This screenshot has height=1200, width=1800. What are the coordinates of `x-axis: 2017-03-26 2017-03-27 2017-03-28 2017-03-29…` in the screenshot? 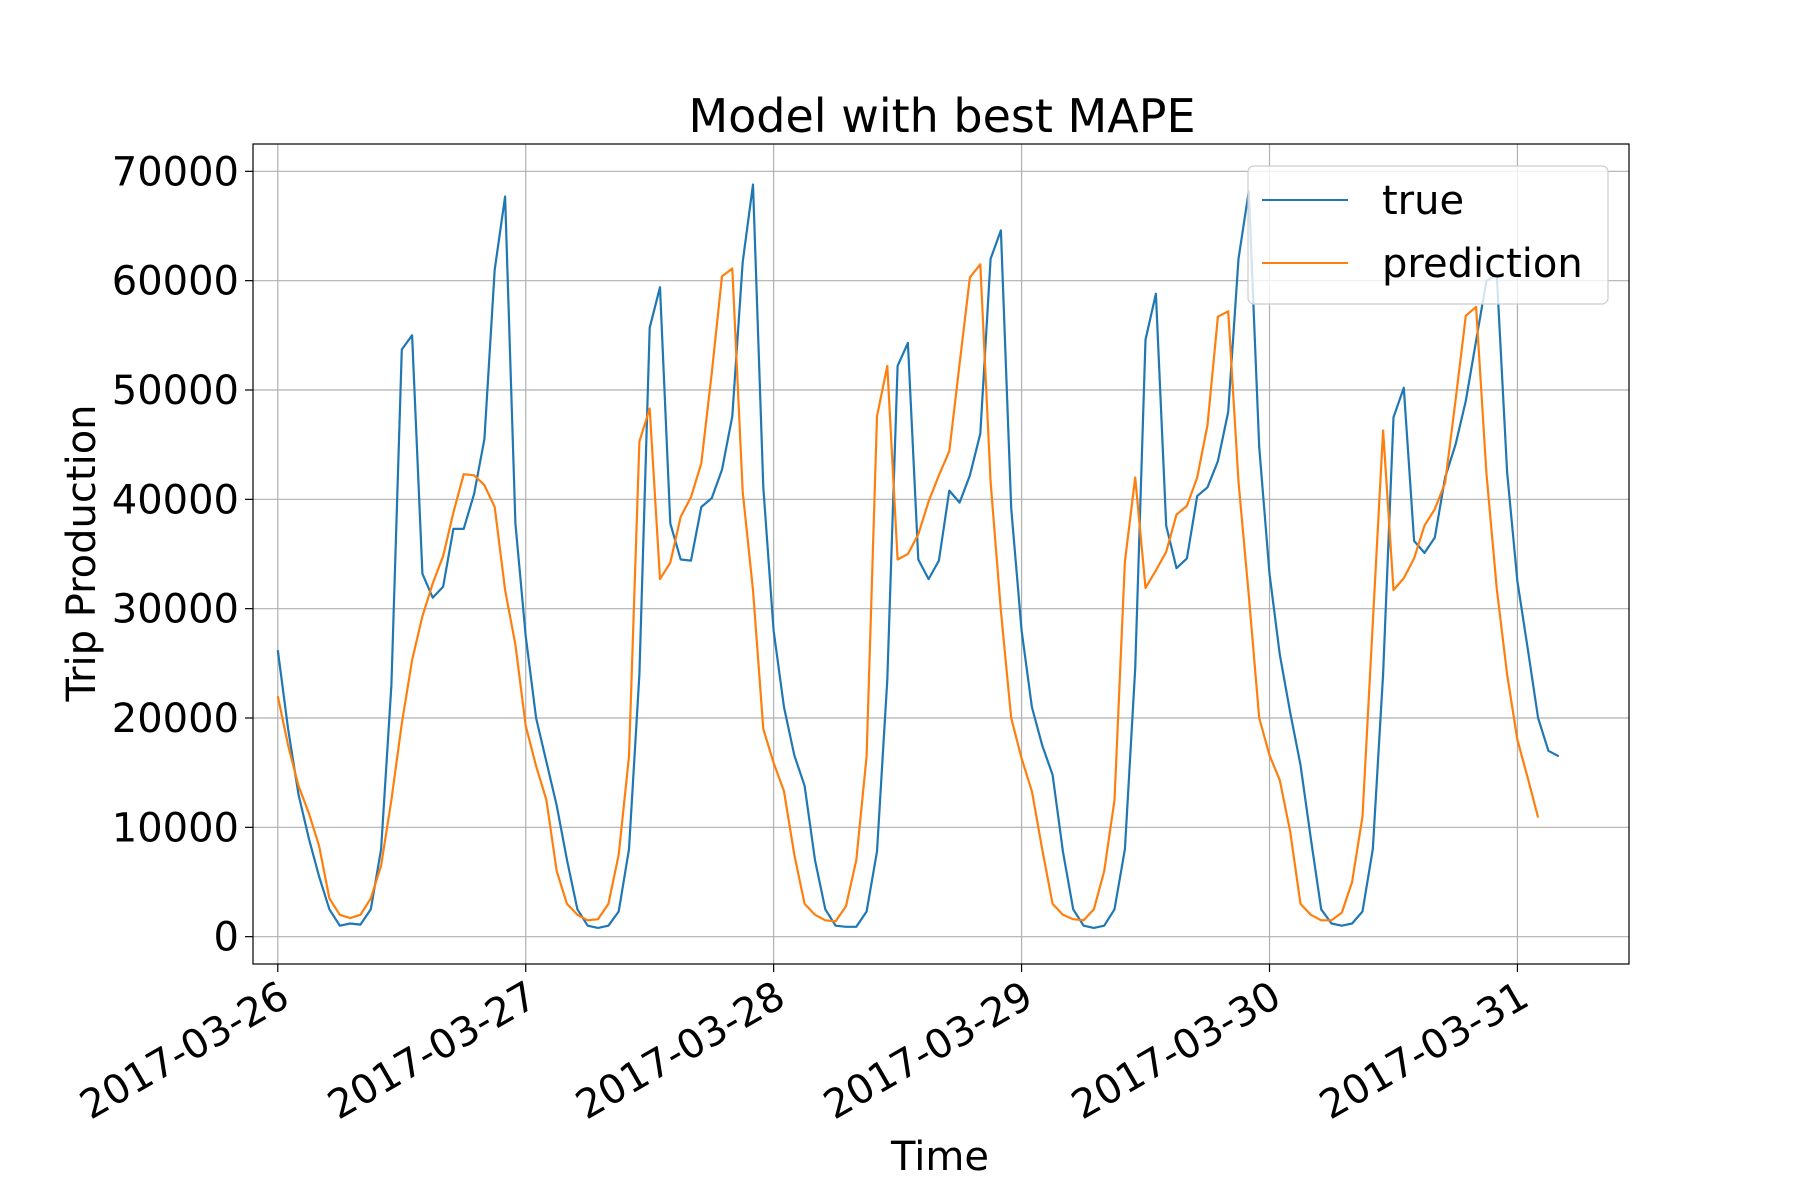 It's located at (804, 1046).